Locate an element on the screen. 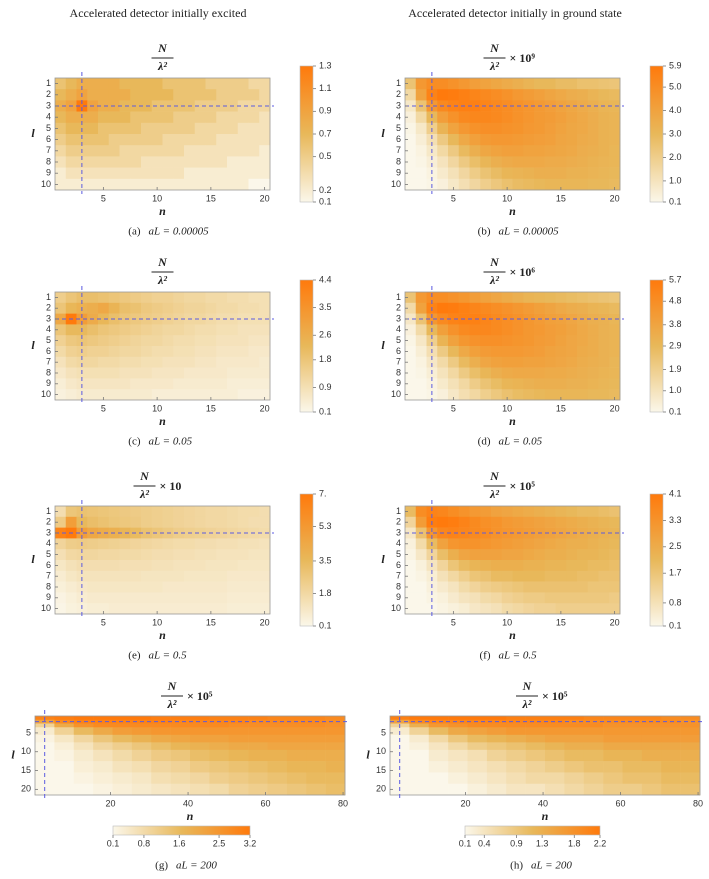  colorbar-tick-label: 1.8 is located at coordinates (325, 359).